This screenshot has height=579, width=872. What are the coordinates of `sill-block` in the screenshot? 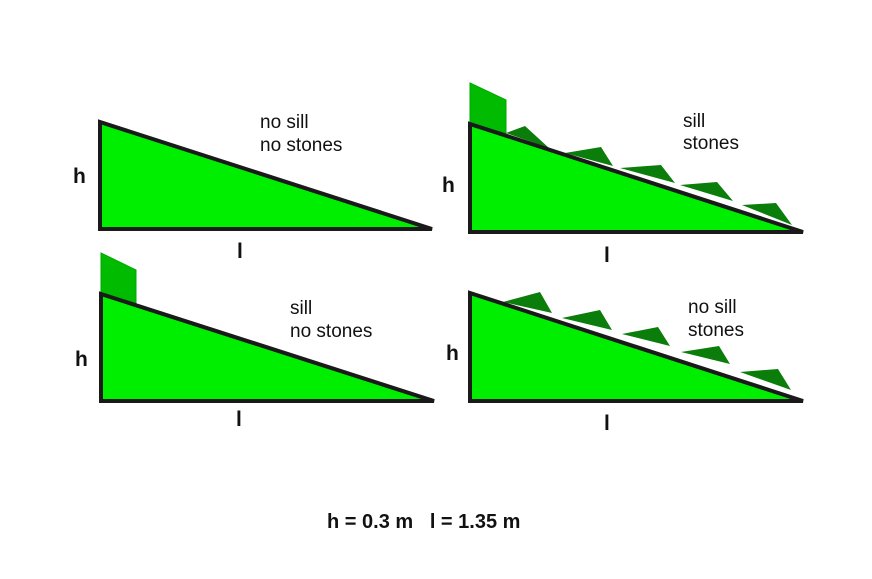 It's located at (118, 278).